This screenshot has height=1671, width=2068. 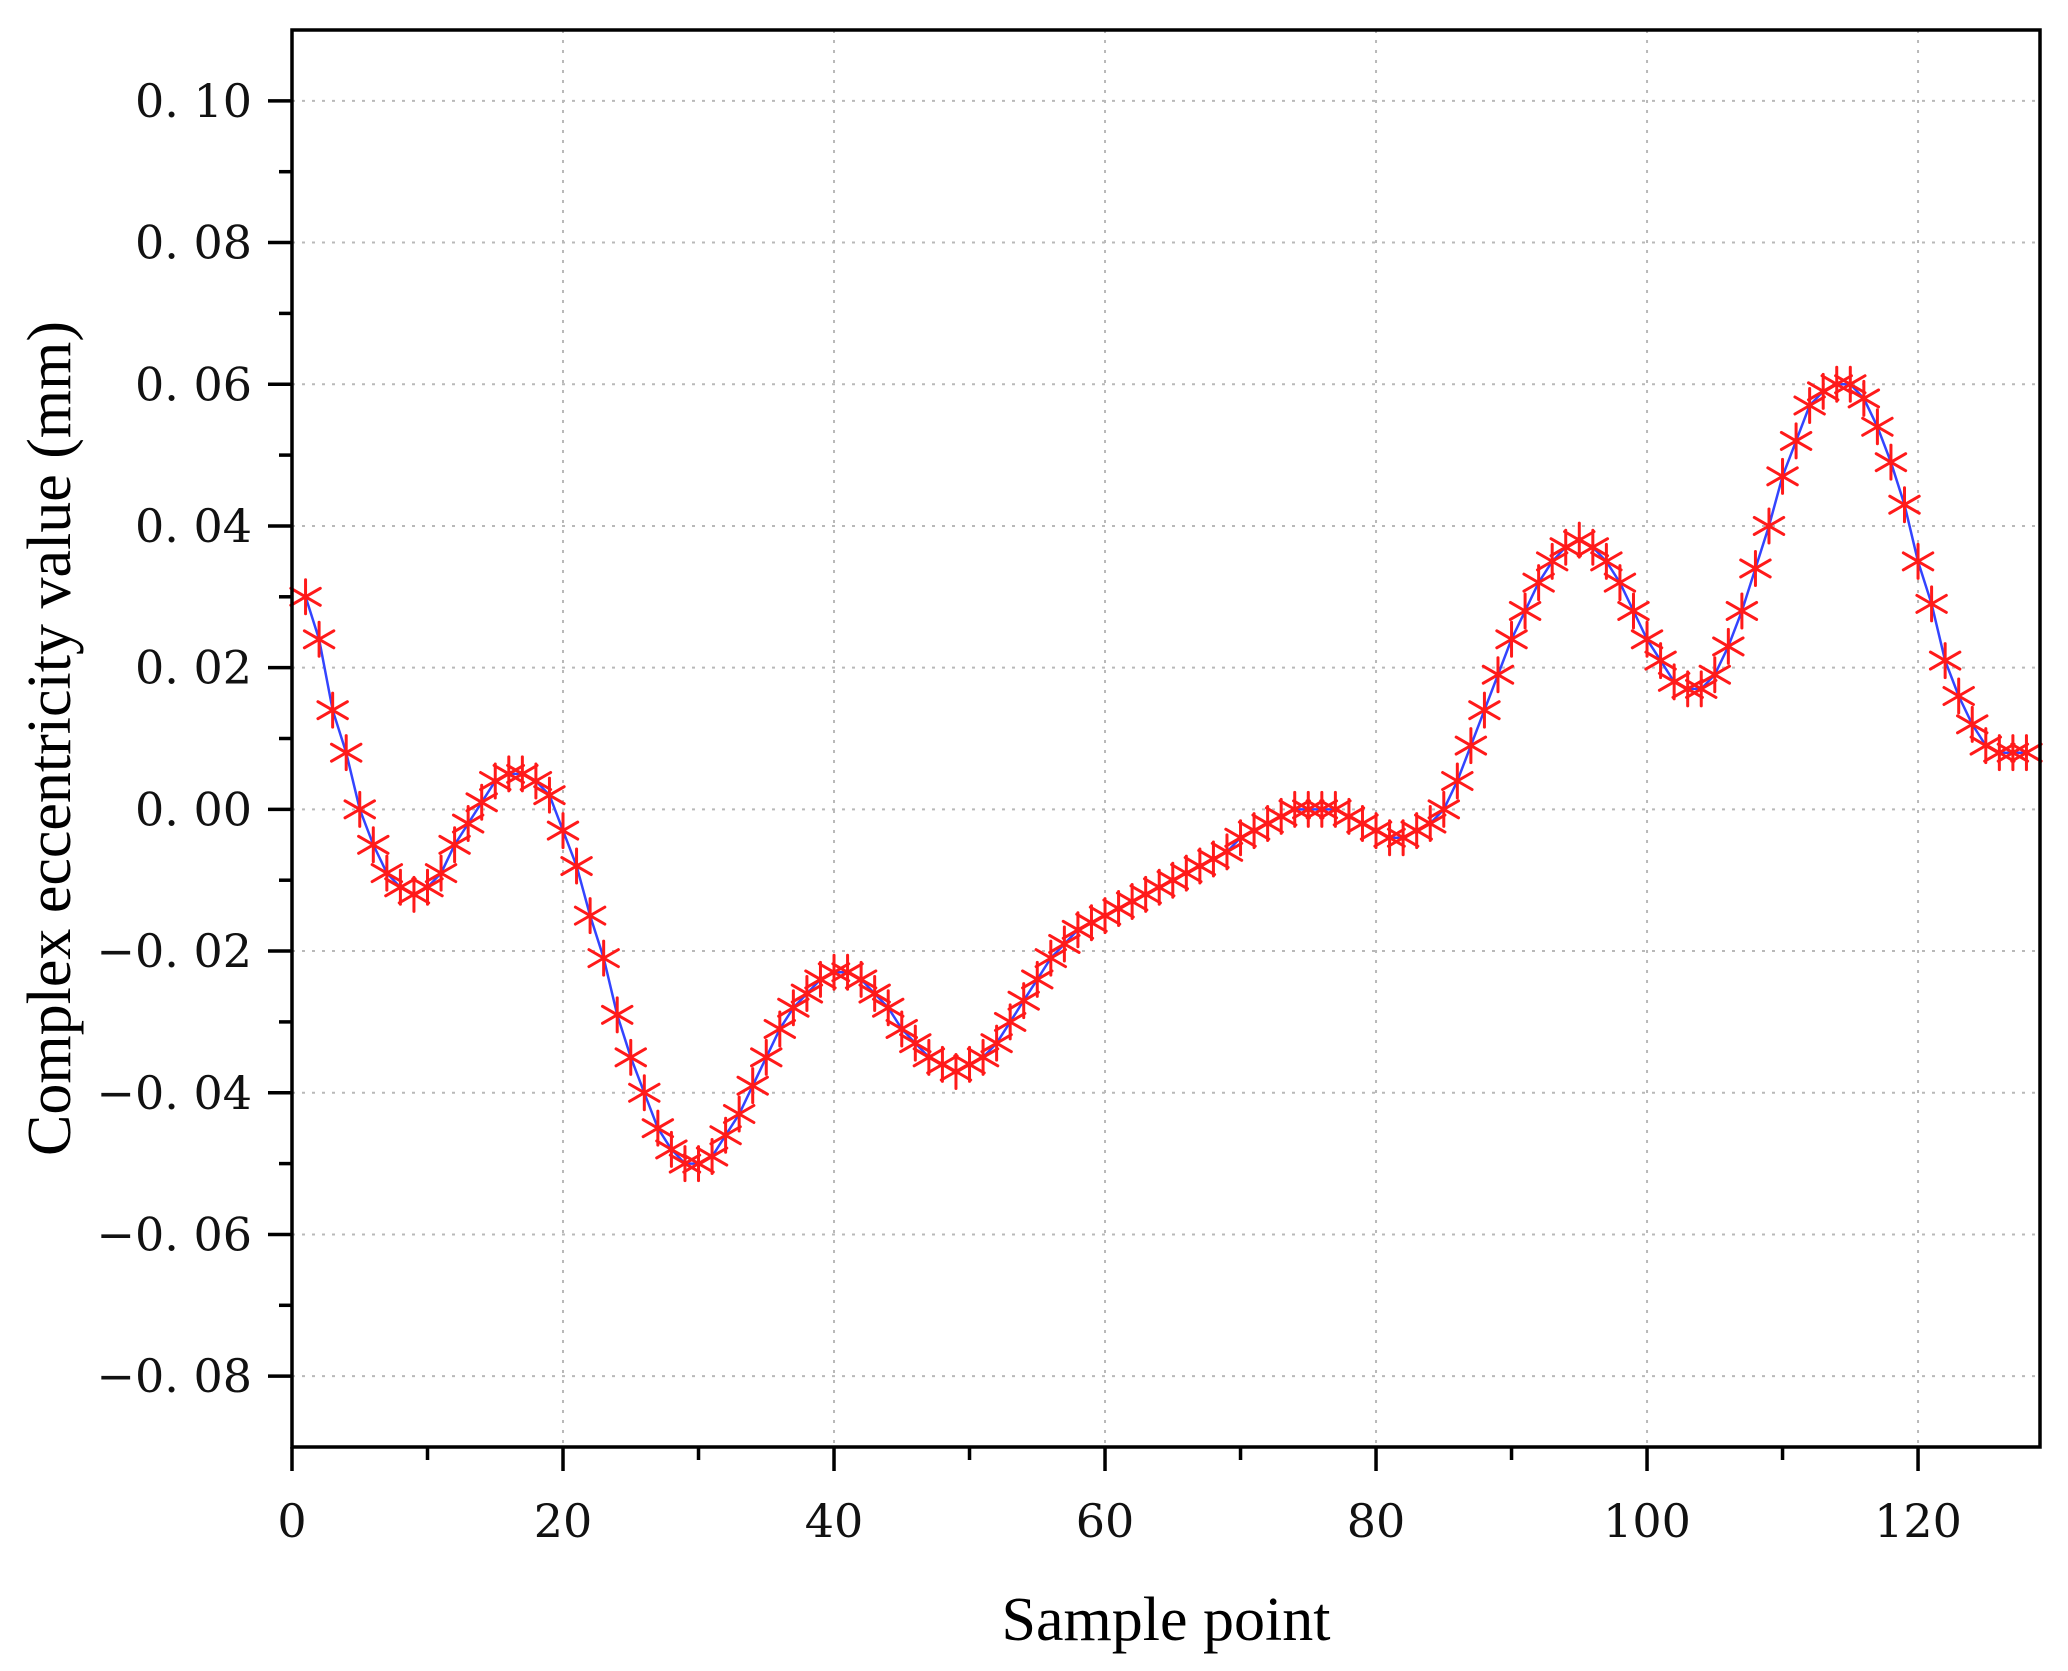 What do you see at coordinates (291, 1521) in the screenshot?
I see `x-tick-label: 0` at bounding box center [291, 1521].